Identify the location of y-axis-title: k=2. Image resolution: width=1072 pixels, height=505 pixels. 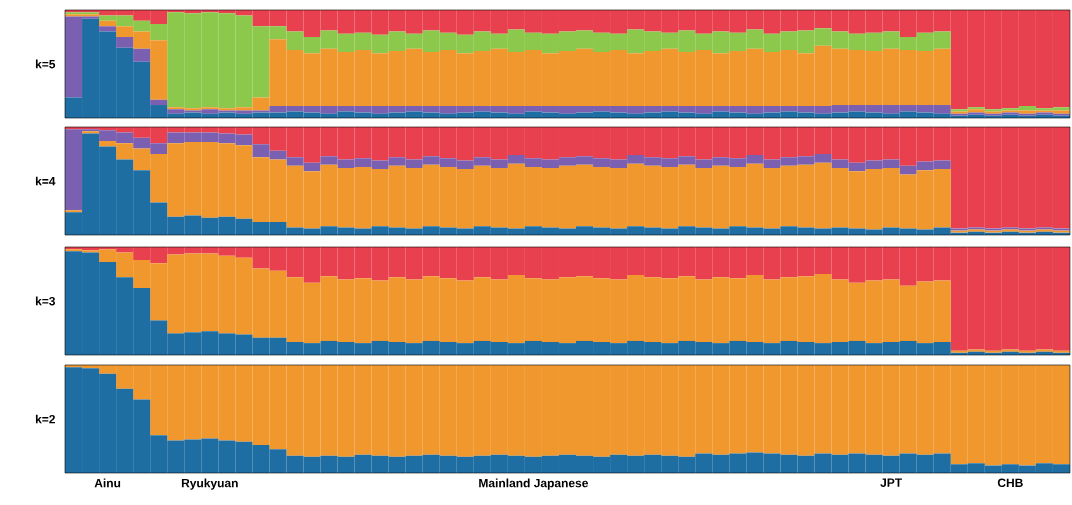
(45, 419).